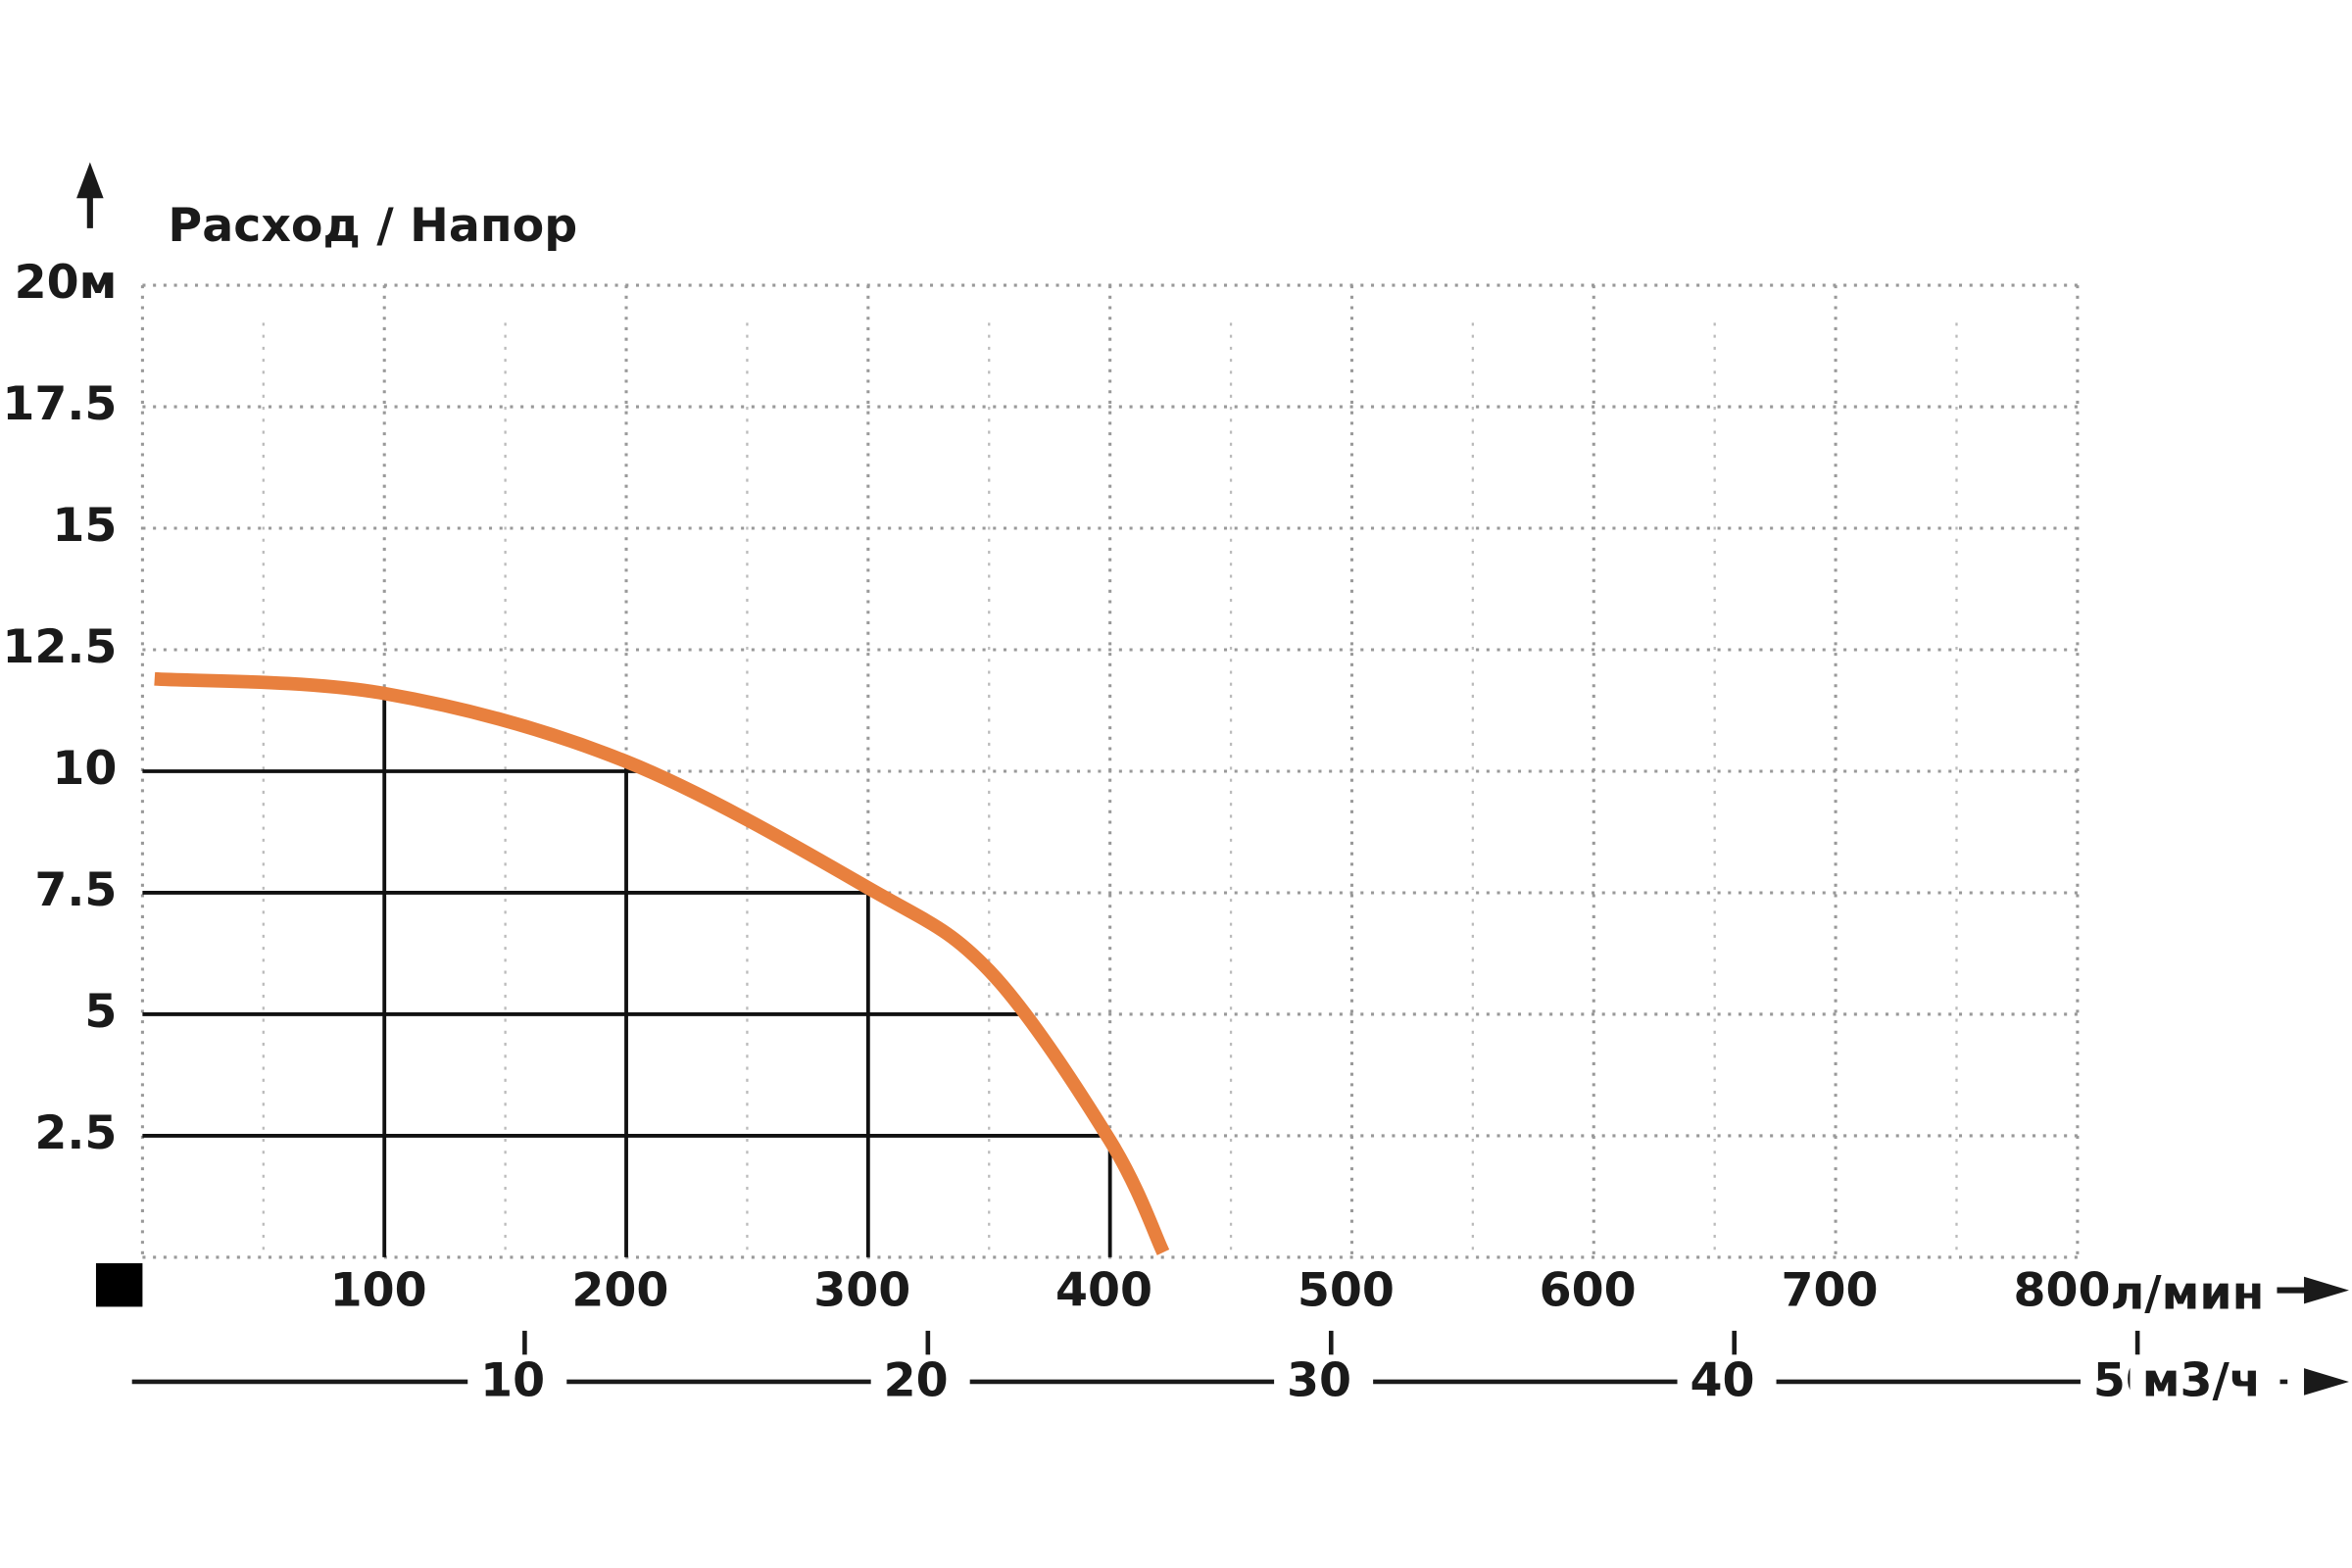 The height and width of the screenshot is (1568, 2352). Describe the element at coordinates (861, 1291) in the screenshot. I see `x-tick-label: 300` at that location.